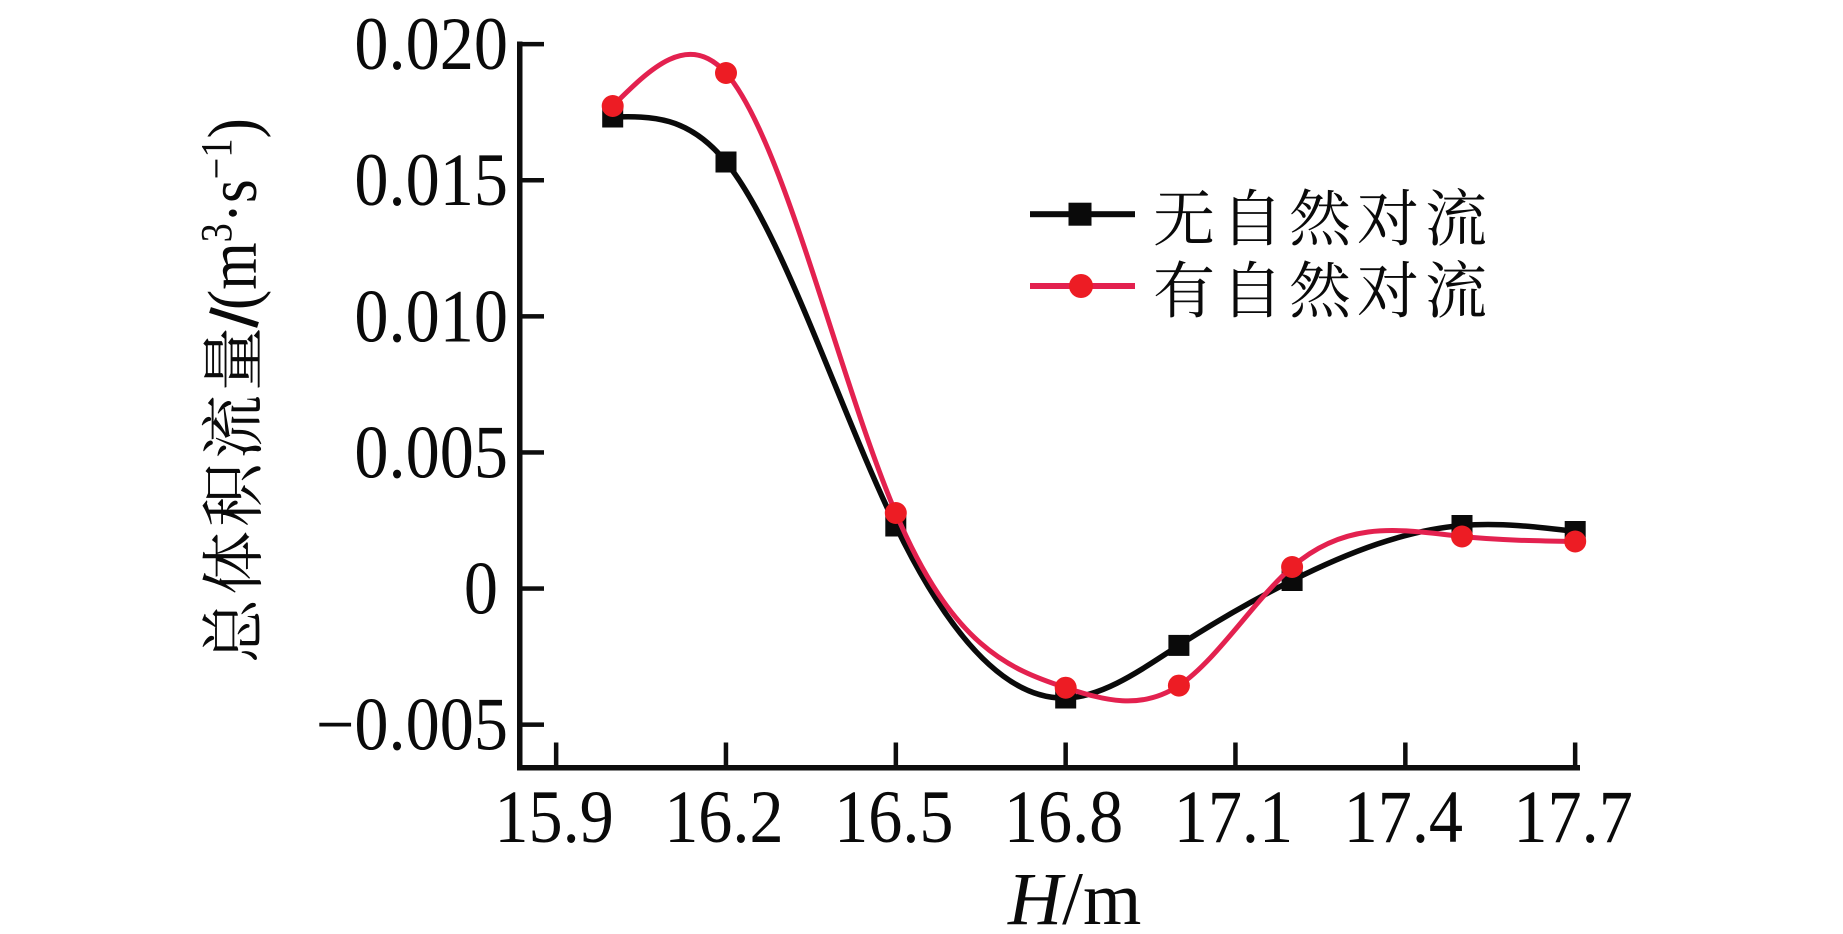  Describe the element at coordinates (723, 817) in the screenshot. I see `svg-text: 16.2` at that location.